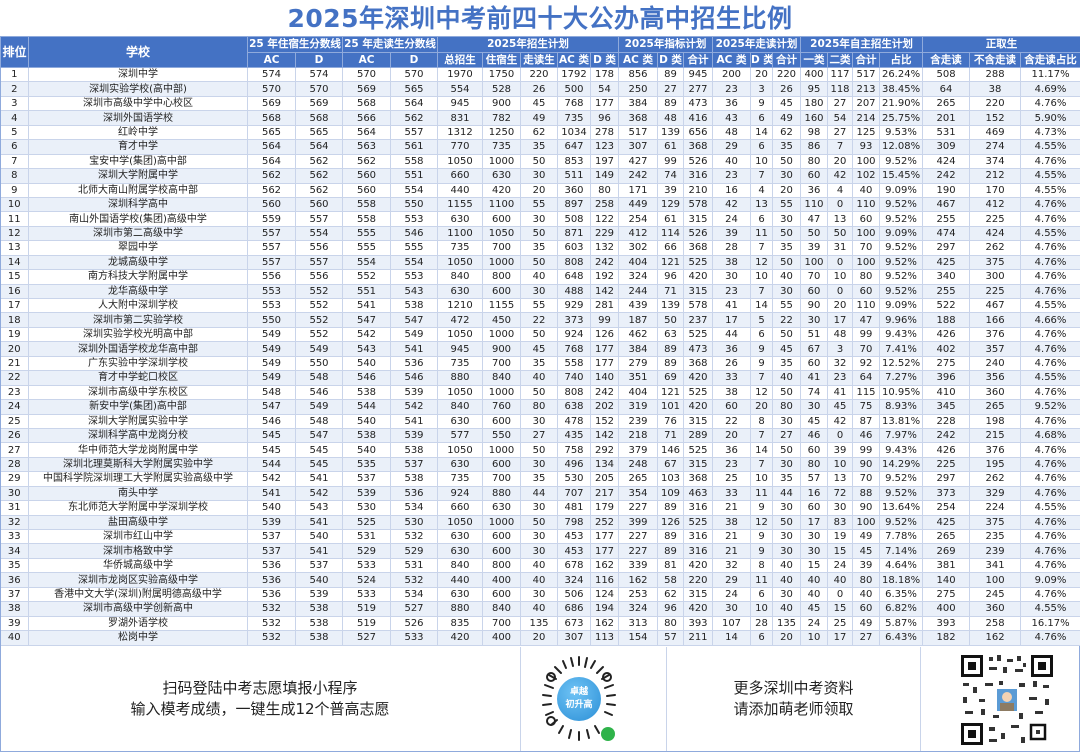 The height and width of the screenshot is (753, 1080). I want to click on value-cell: 488, so click(574, 292).